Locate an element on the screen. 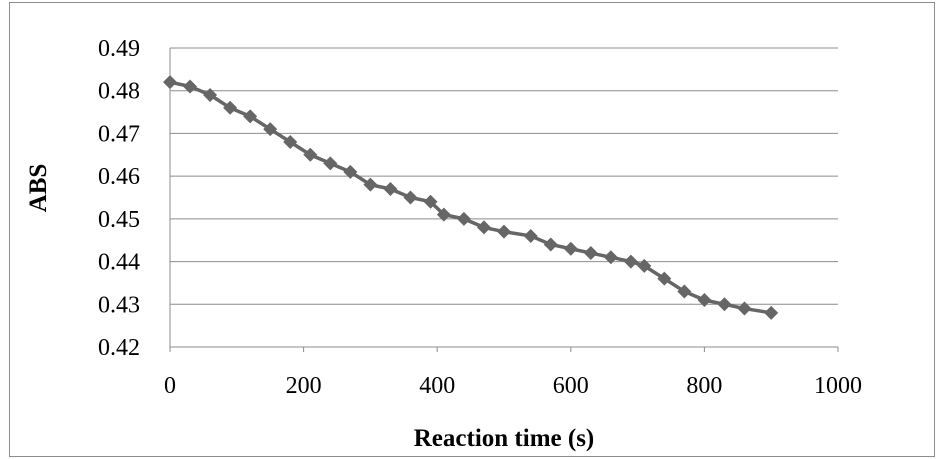  y-tick-label: 0.49 is located at coordinates (119, 49).